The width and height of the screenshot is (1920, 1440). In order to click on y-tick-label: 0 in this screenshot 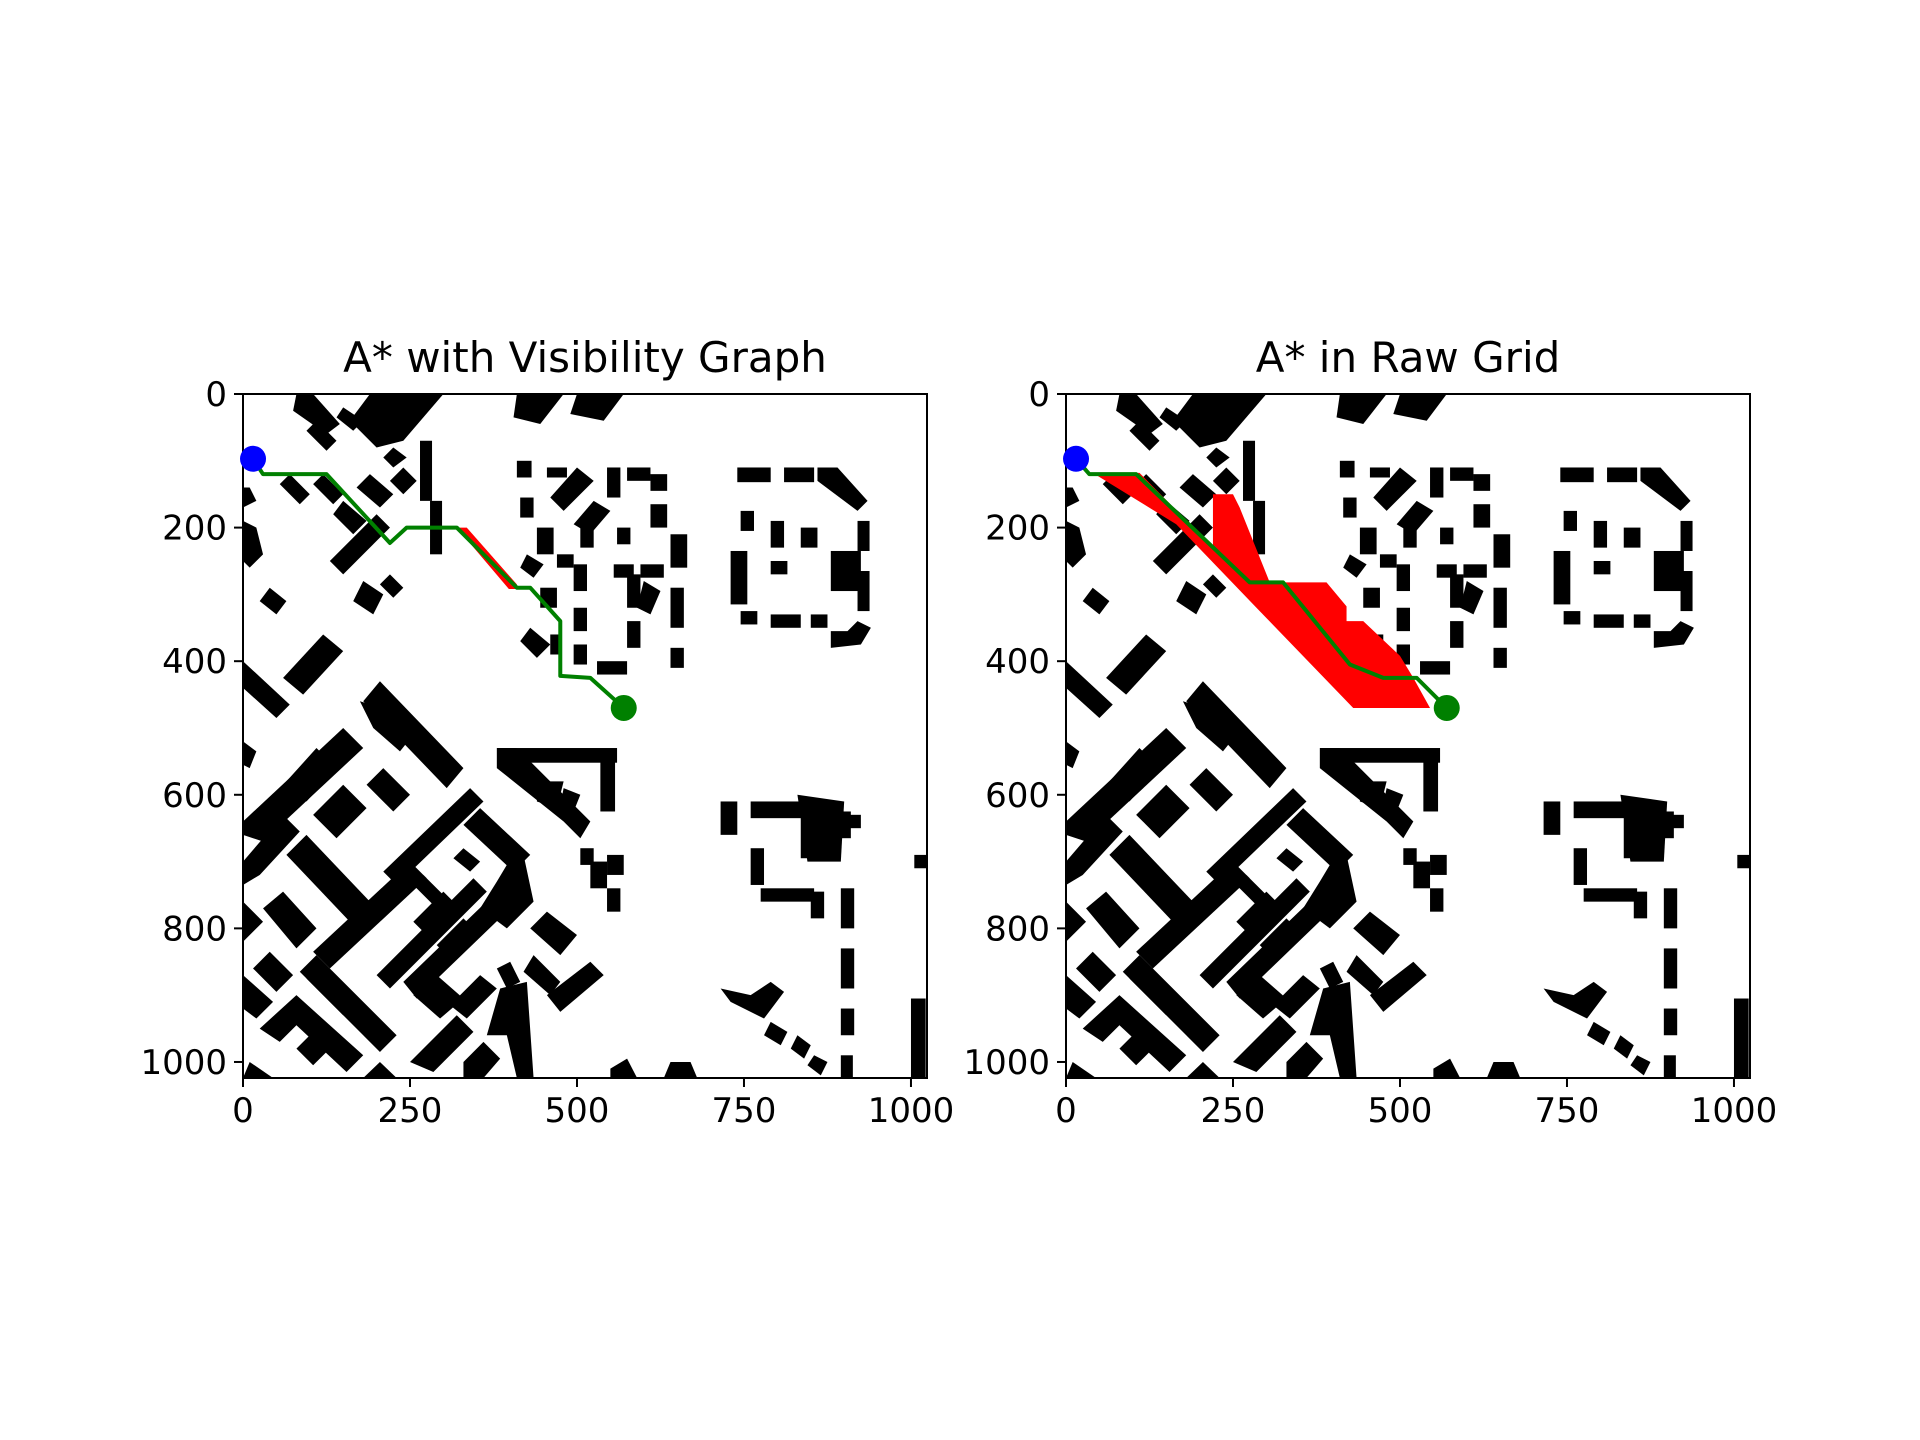, I will do `click(1039, 395)`.